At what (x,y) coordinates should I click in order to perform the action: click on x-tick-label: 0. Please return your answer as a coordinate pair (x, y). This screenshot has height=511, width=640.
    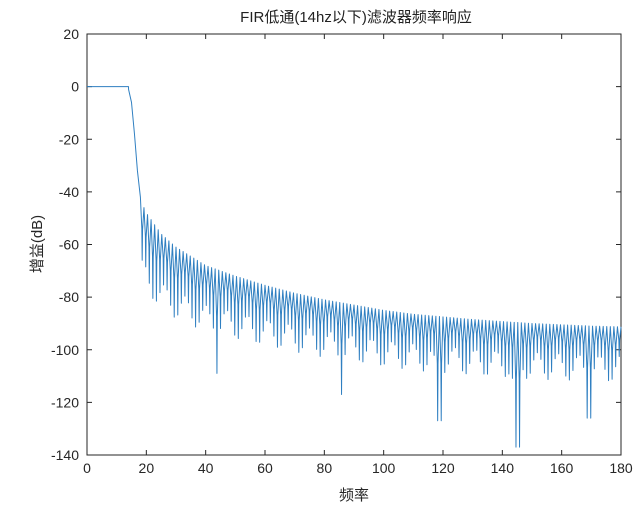
    Looking at the image, I should click on (87, 468).